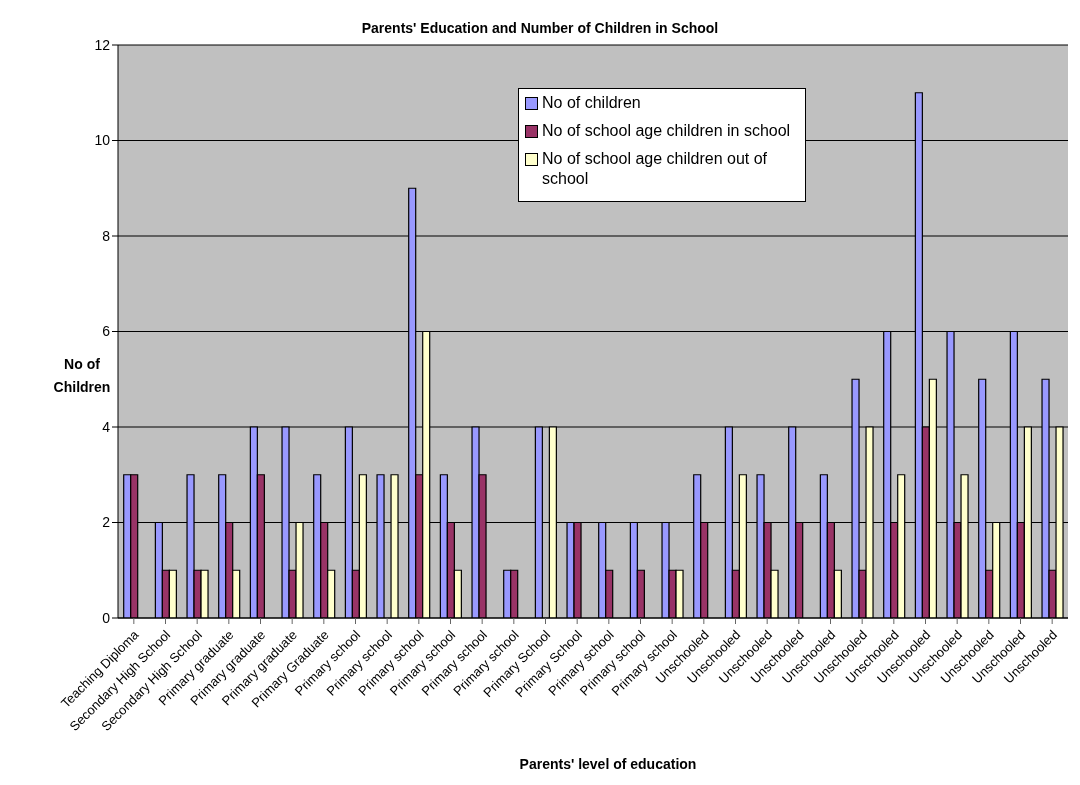  I want to click on y-tick-label: 4, so click(106, 426).